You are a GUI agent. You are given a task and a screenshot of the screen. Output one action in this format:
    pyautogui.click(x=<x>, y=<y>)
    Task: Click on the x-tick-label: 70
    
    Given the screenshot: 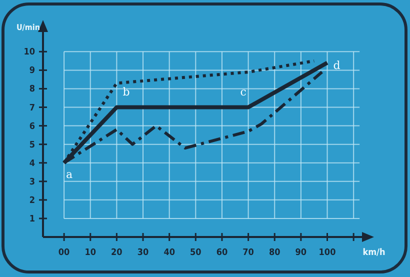 What is the action you would take?
    pyautogui.click(x=248, y=253)
    